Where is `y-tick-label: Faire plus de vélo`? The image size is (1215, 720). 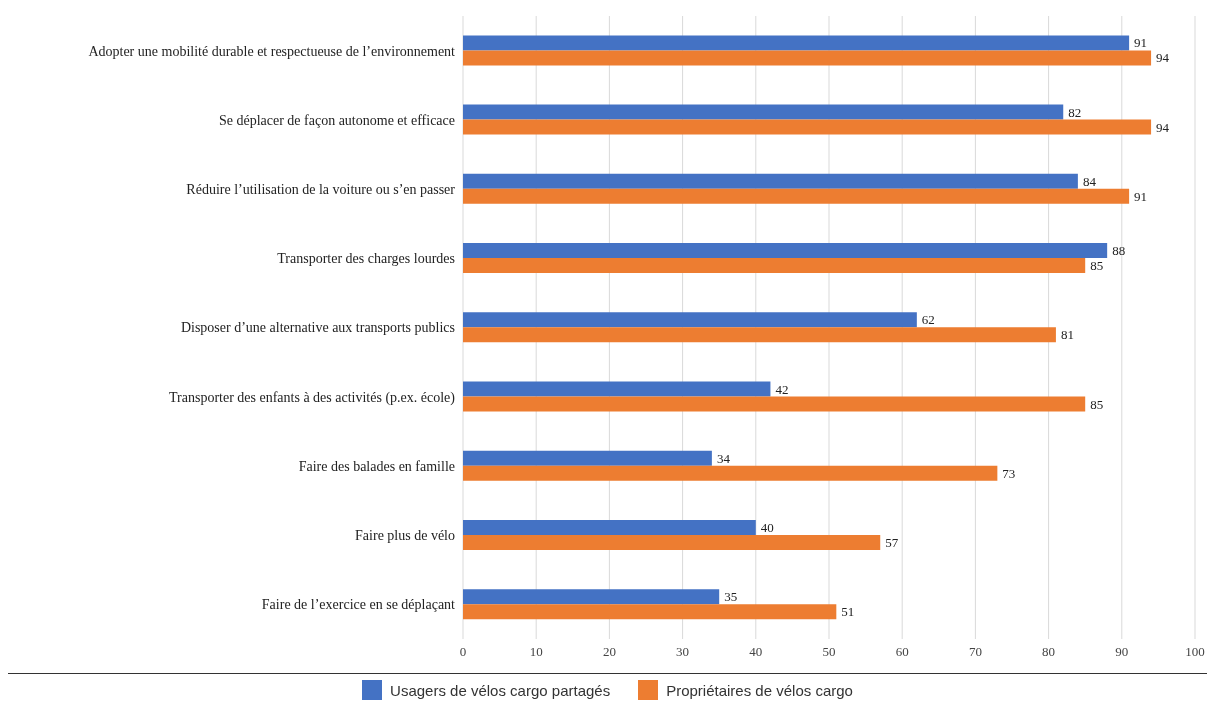
y-tick-label: Faire plus de vélo is located at coordinates (405, 536).